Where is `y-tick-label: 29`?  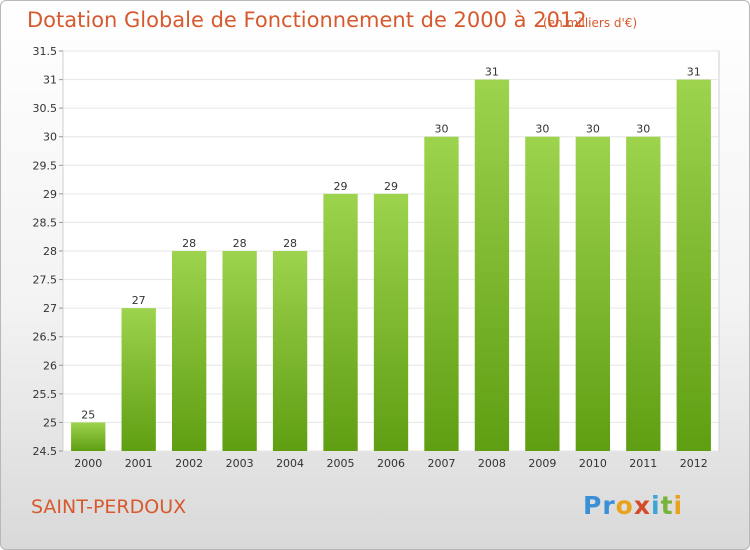 y-tick-label: 29 is located at coordinates (50, 194).